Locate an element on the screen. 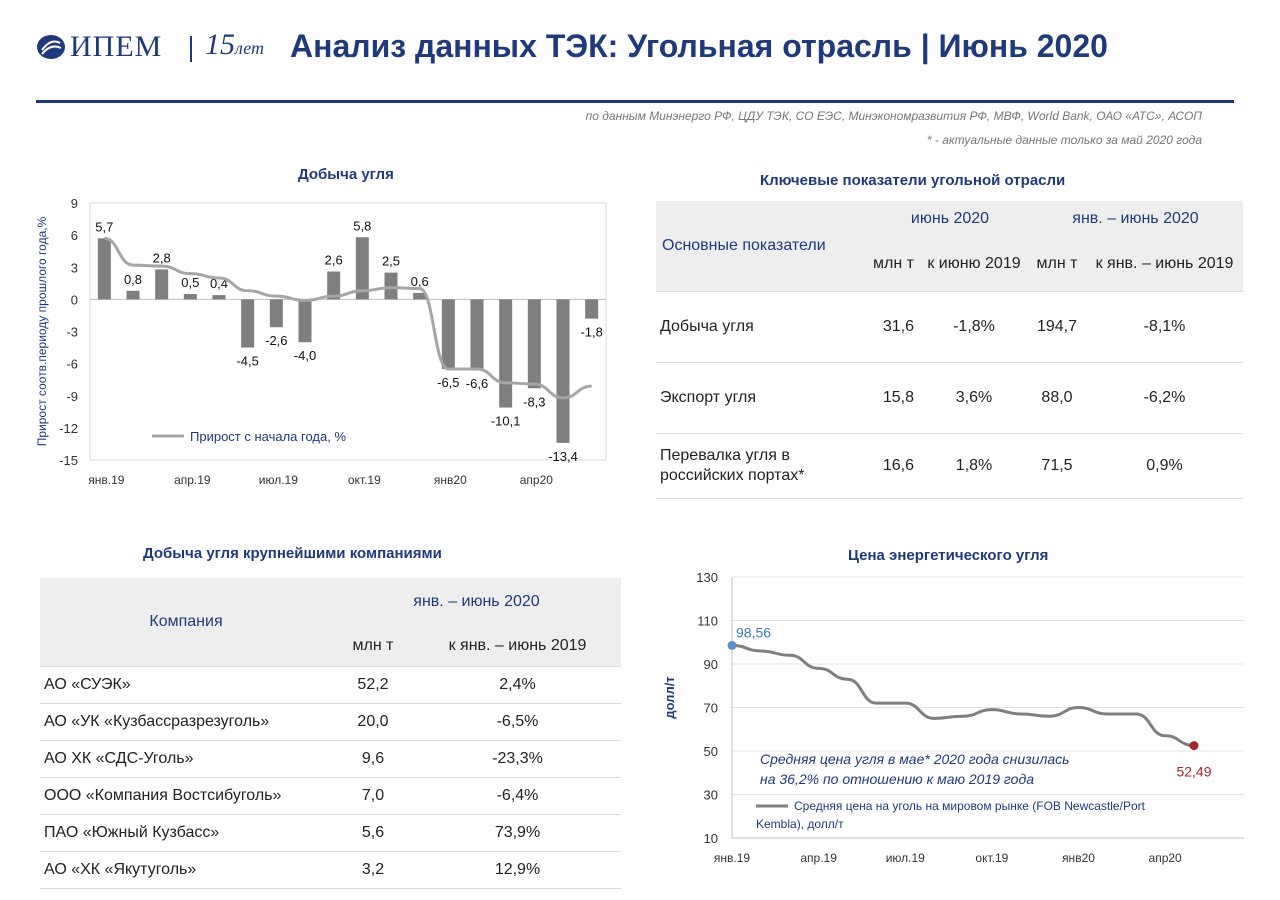  company-name: ПАО «Южный Кузбасс» is located at coordinates (186, 833).